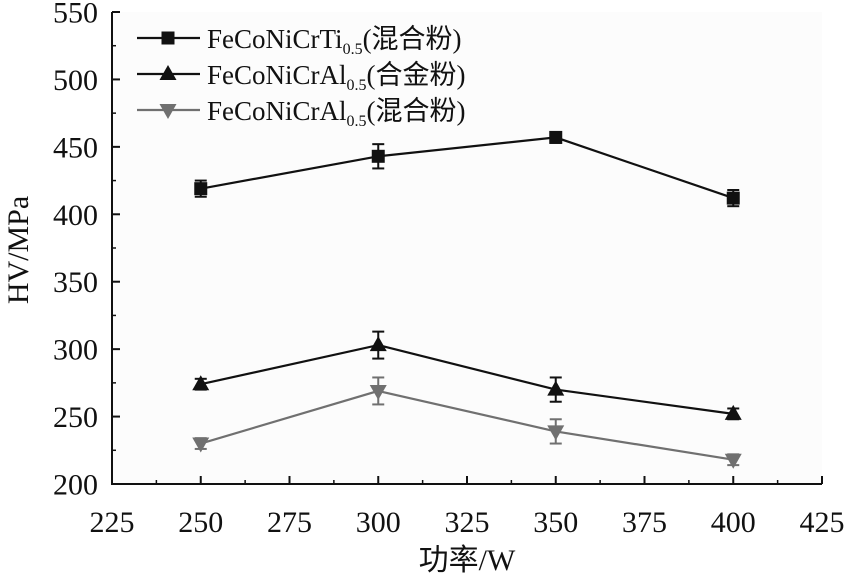 The image size is (846, 580). What do you see at coordinates (75, 147) in the screenshot?
I see `y-tick-label: 450` at bounding box center [75, 147].